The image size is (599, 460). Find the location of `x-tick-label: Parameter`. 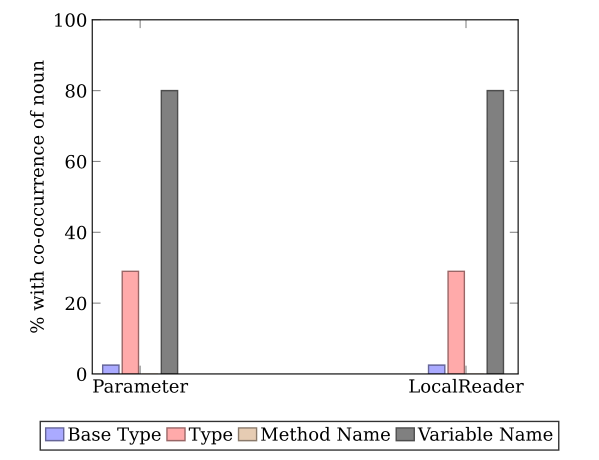

x-tick-label: Parameter is located at coordinates (140, 386).